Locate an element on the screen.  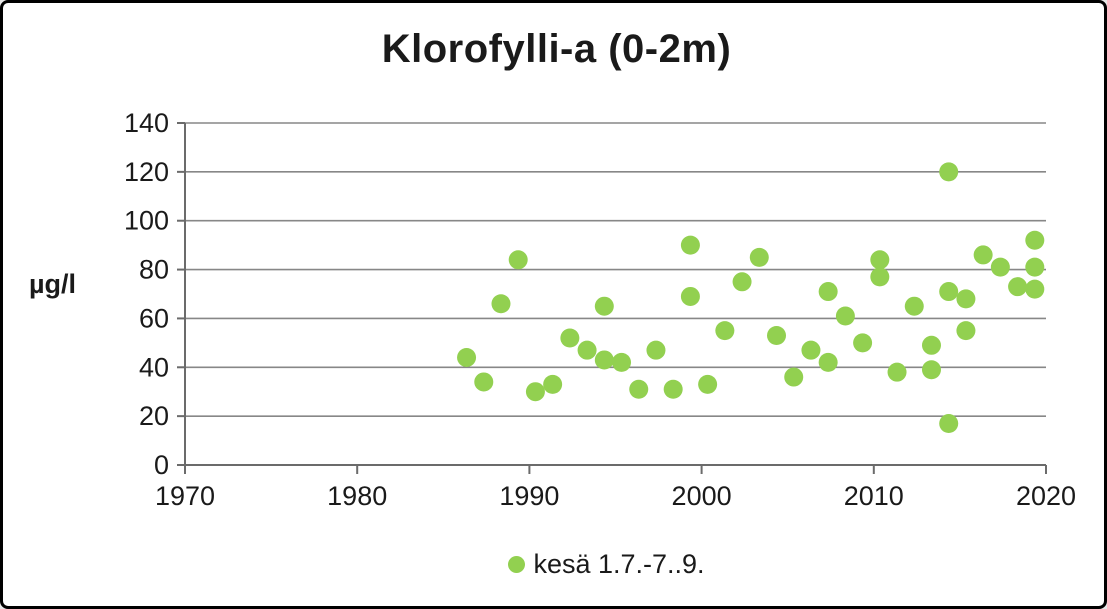
y-tick-label: 40 is located at coordinates (154, 367).